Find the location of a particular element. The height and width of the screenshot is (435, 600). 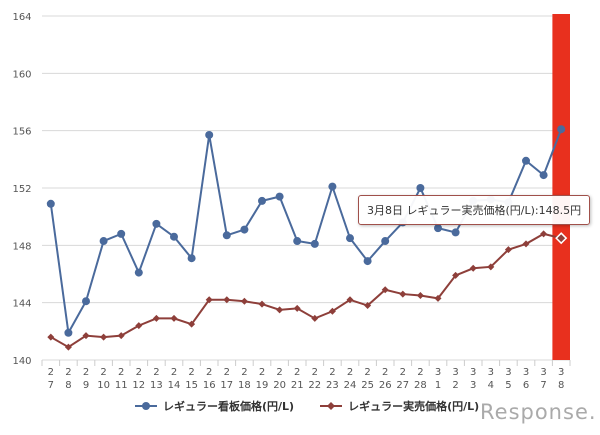

x-tick-label: 27 is located at coordinates (402, 385).